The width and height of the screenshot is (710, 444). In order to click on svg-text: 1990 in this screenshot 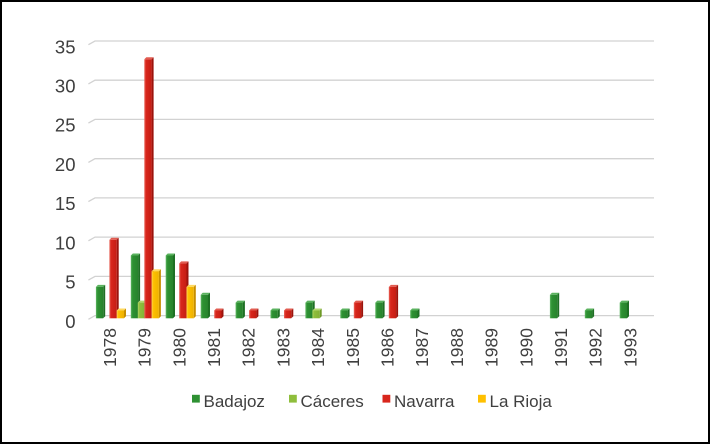, I will do `click(526, 347)`.